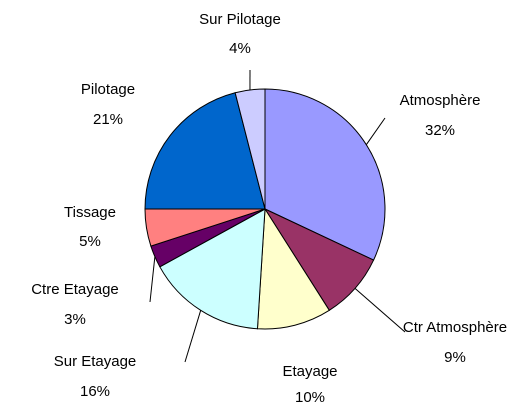  What do you see at coordinates (310, 397) in the screenshot?
I see `slice-value-label: 10%` at bounding box center [310, 397].